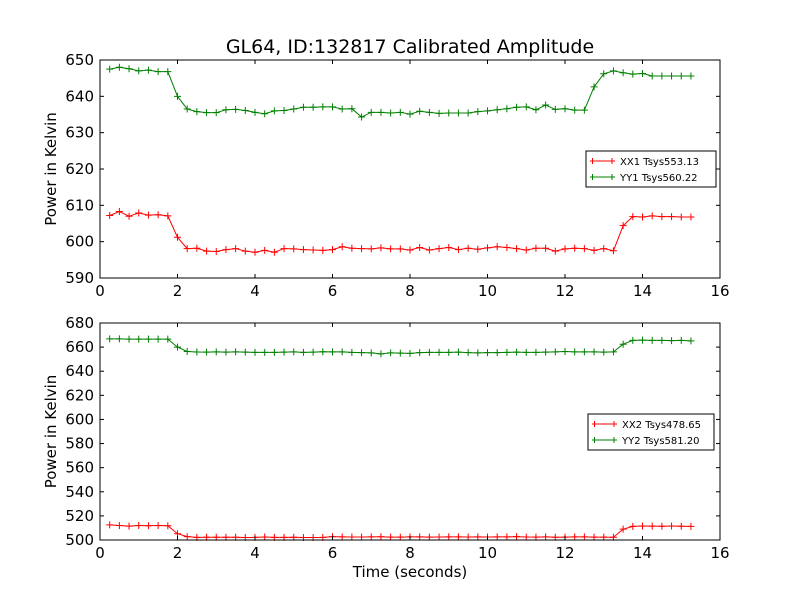  Describe the element at coordinates (642, 553) in the screenshot. I see `x-tick-label: 14` at that location.